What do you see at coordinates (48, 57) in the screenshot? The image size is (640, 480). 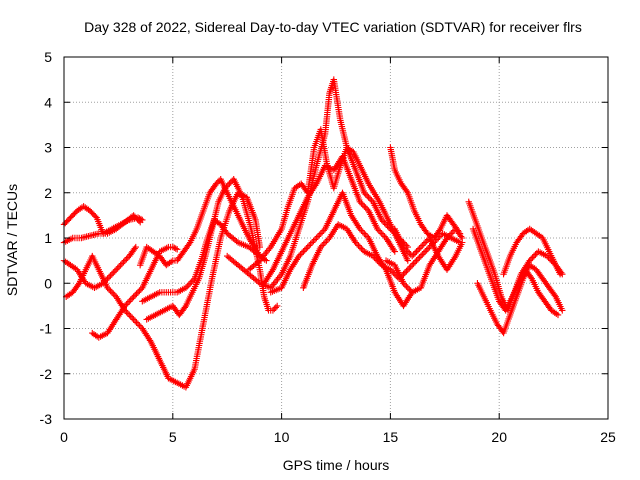 I see `y-tick-label: 5` at bounding box center [48, 57].